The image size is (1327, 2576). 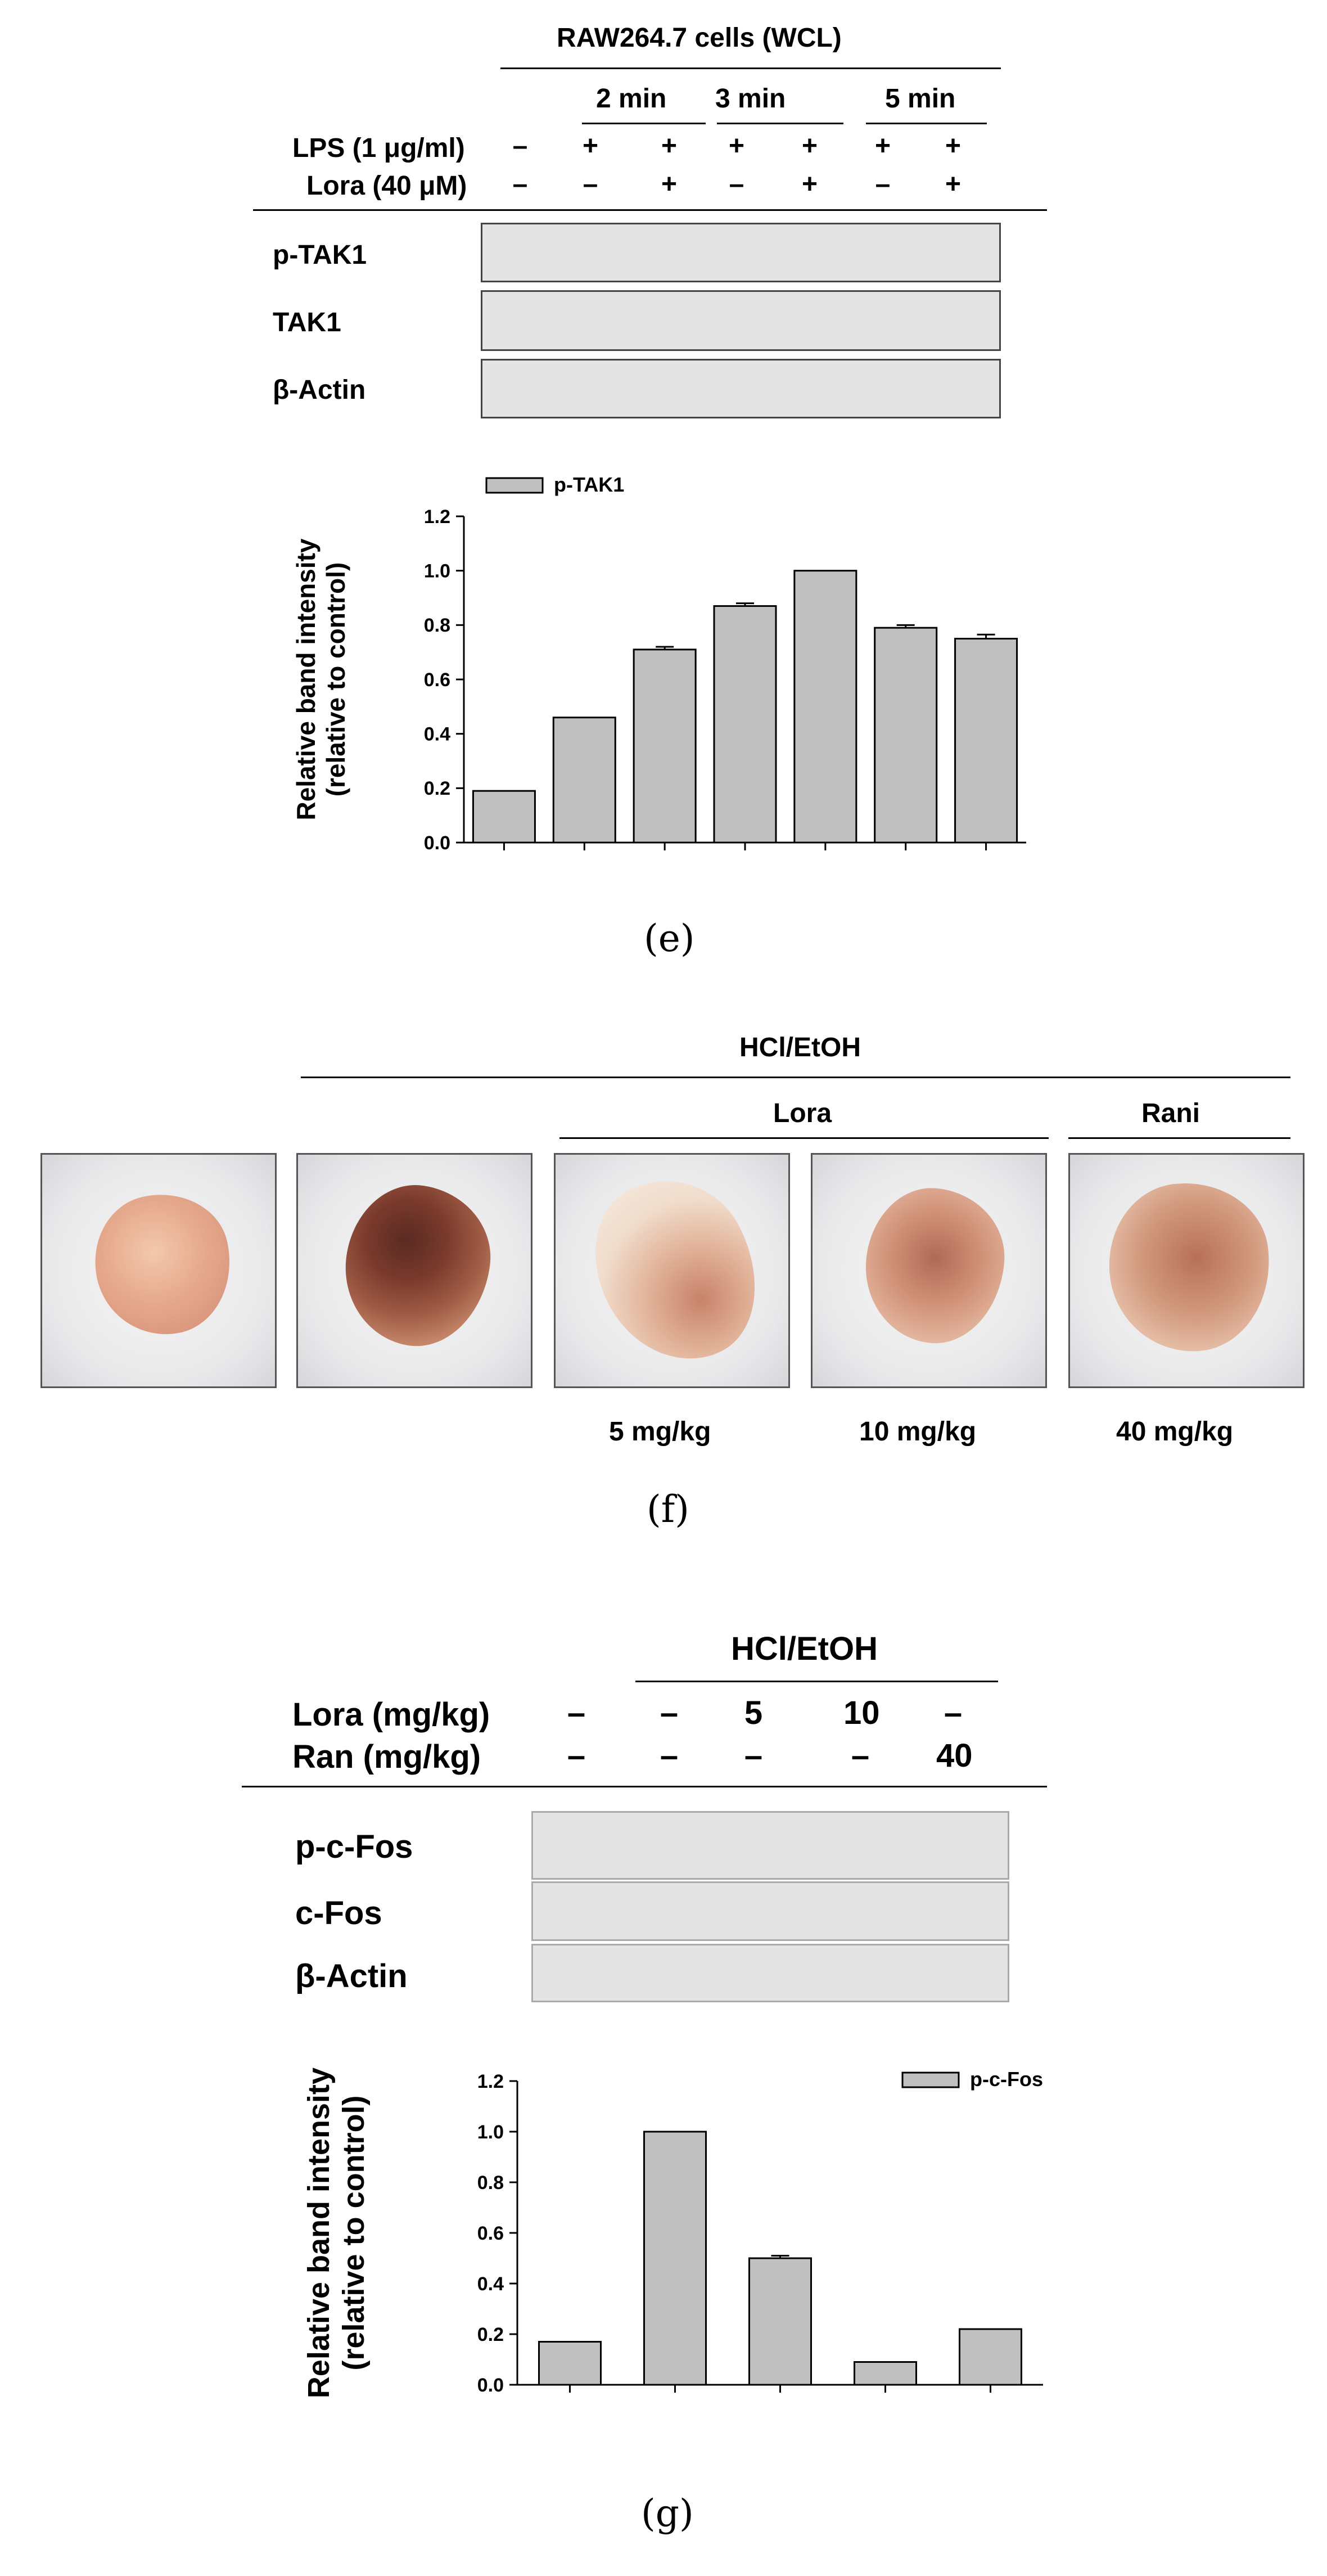 I want to click on panel-g-caption: (g), so click(x=667, y=2513).